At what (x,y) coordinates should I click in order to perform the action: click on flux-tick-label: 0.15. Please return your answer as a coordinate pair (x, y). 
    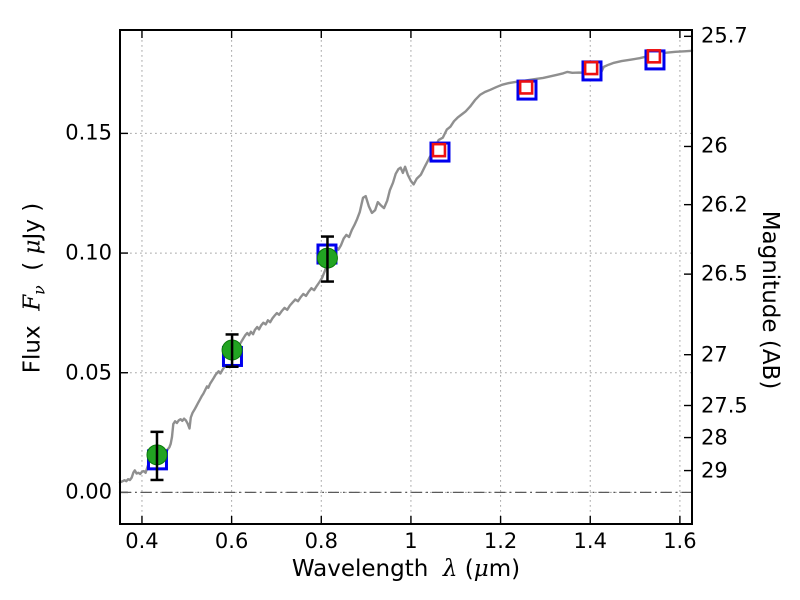
    Looking at the image, I should click on (88, 132).